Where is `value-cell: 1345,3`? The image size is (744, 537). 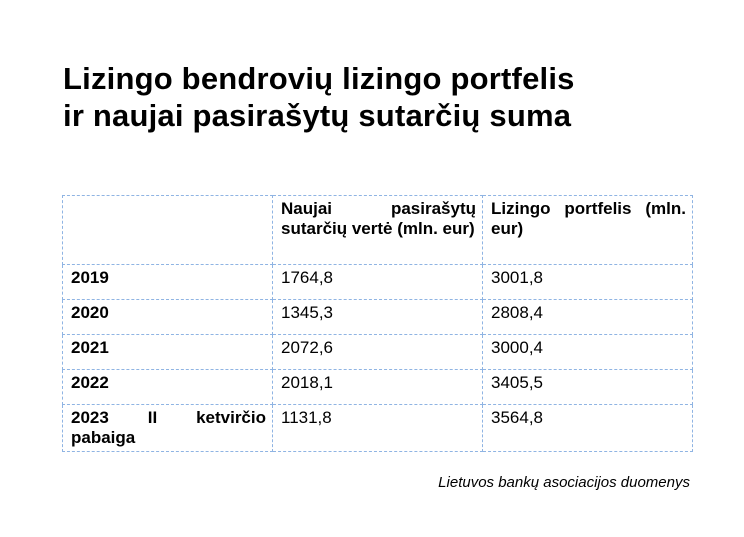 value-cell: 1345,3 is located at coordinates (377, 317).